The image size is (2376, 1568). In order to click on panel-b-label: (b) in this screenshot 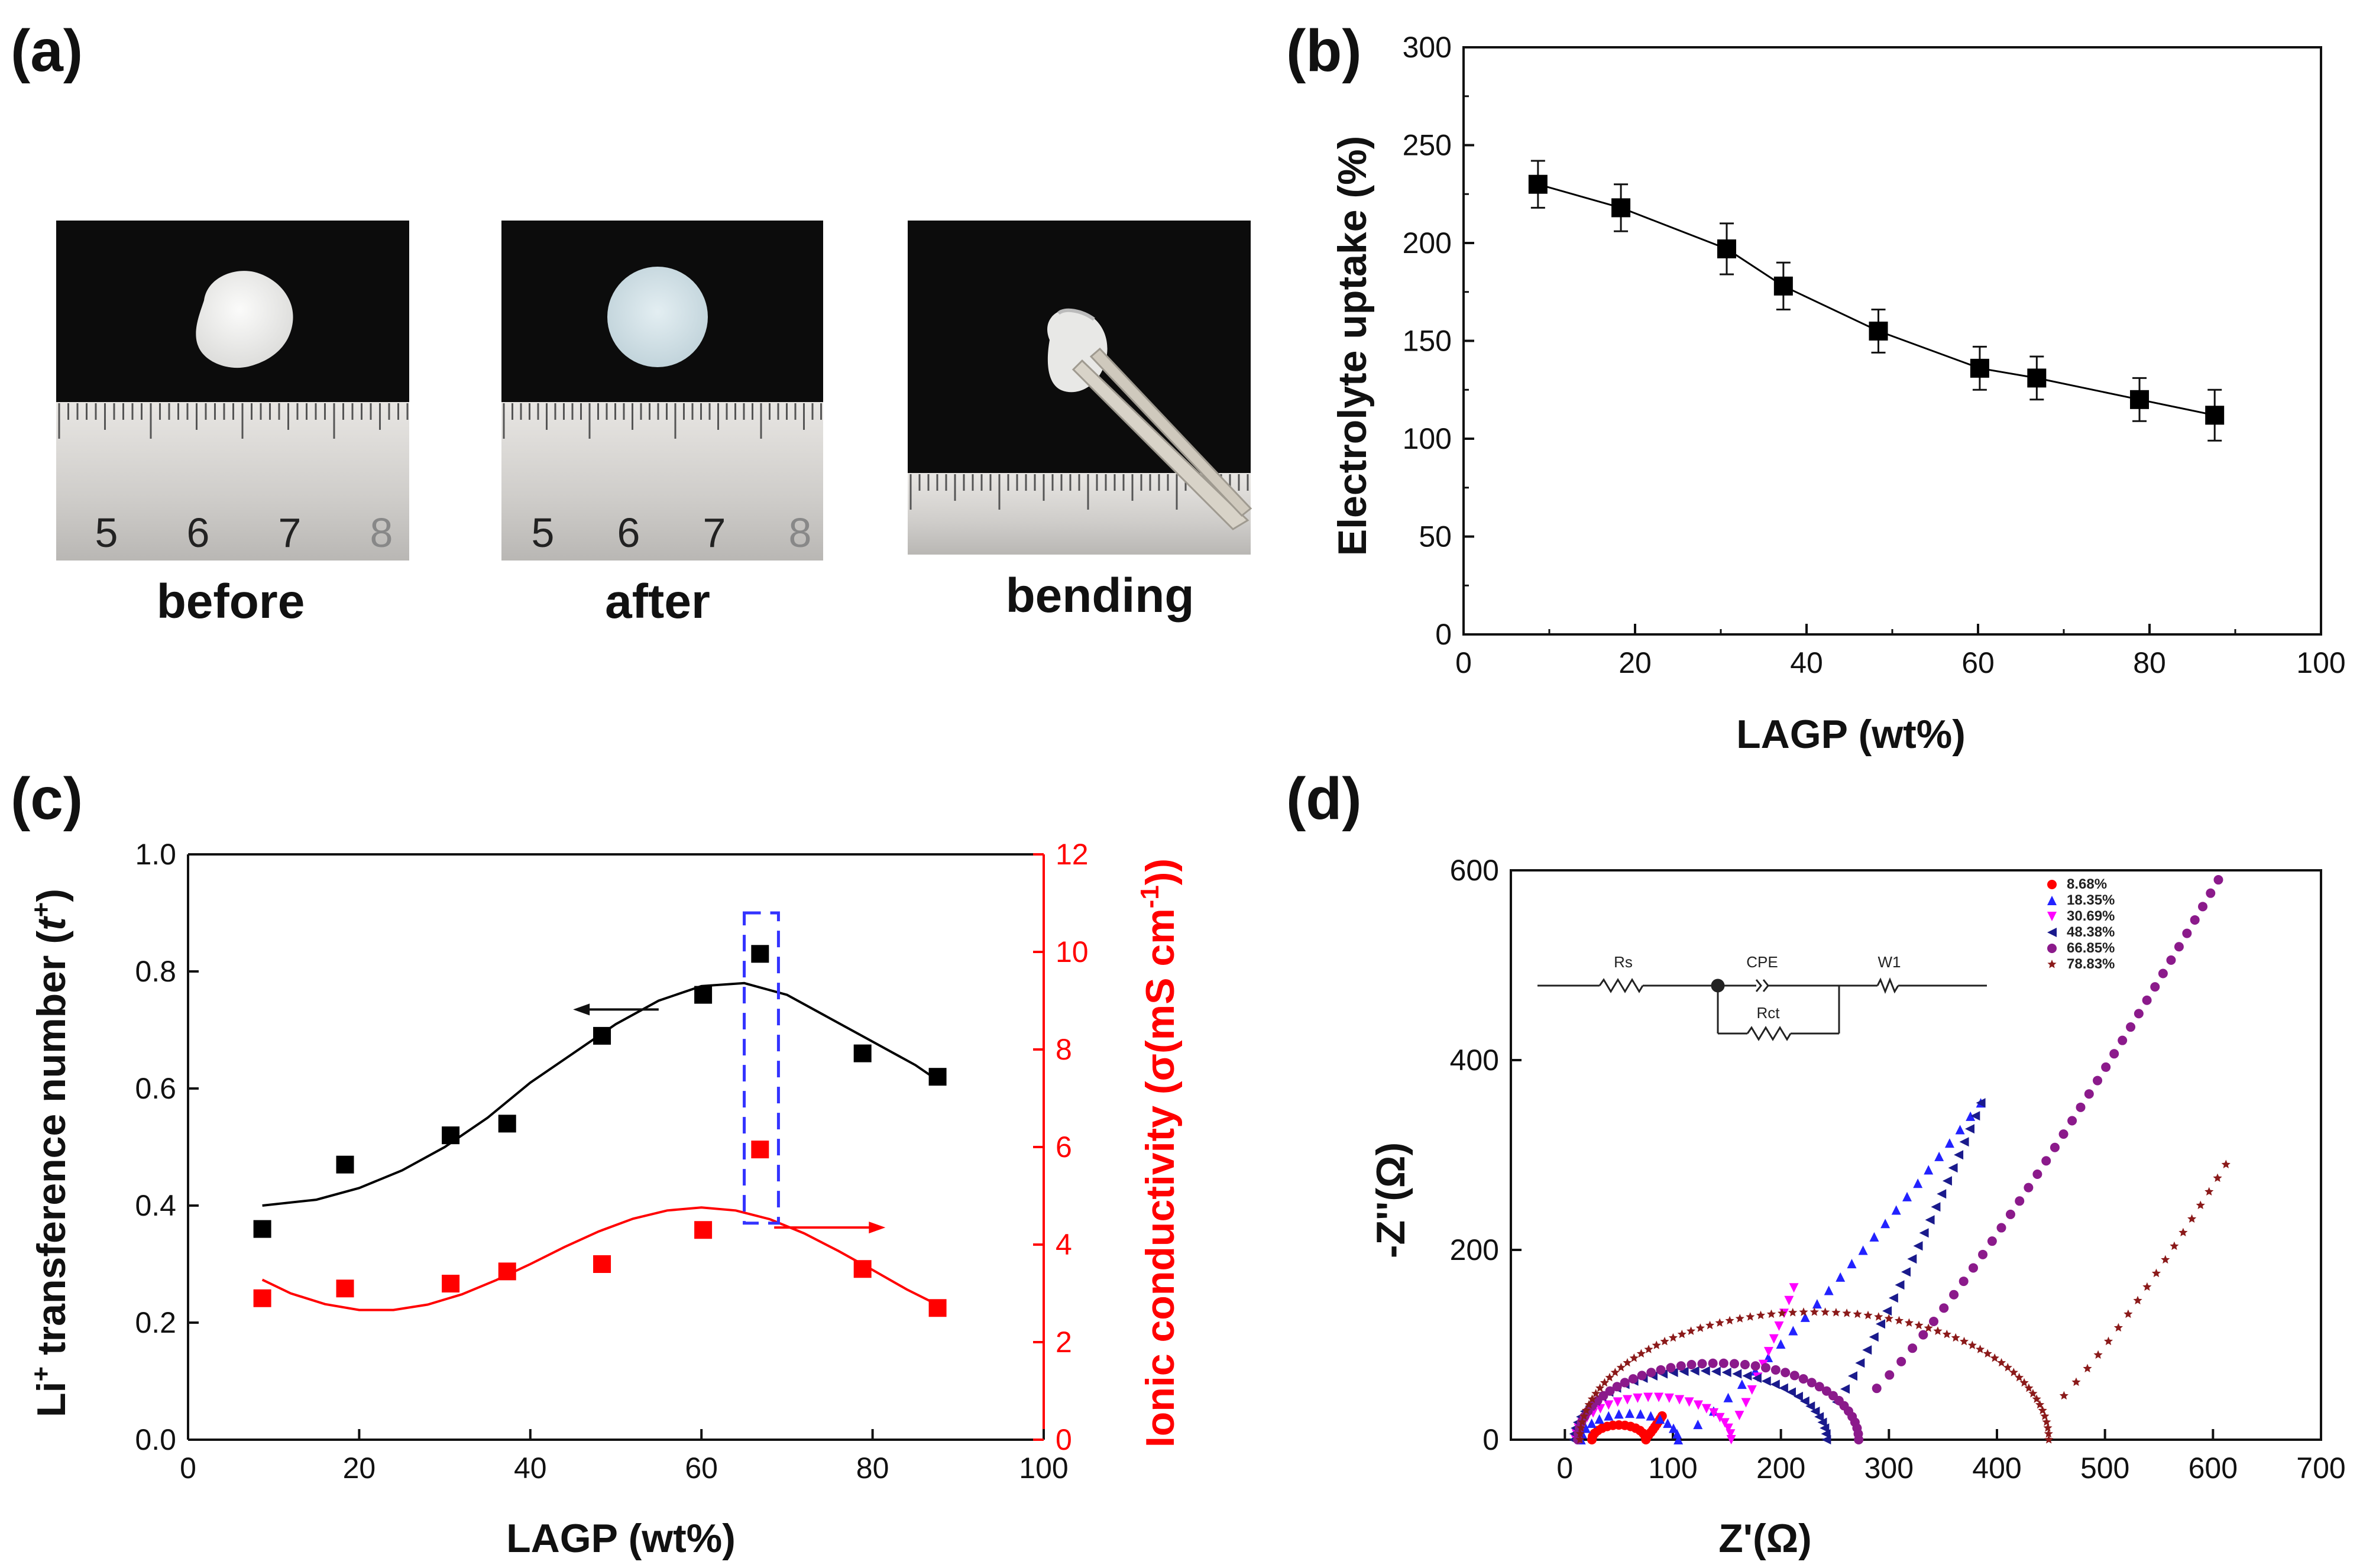, I will do `click(1324, 51)`.